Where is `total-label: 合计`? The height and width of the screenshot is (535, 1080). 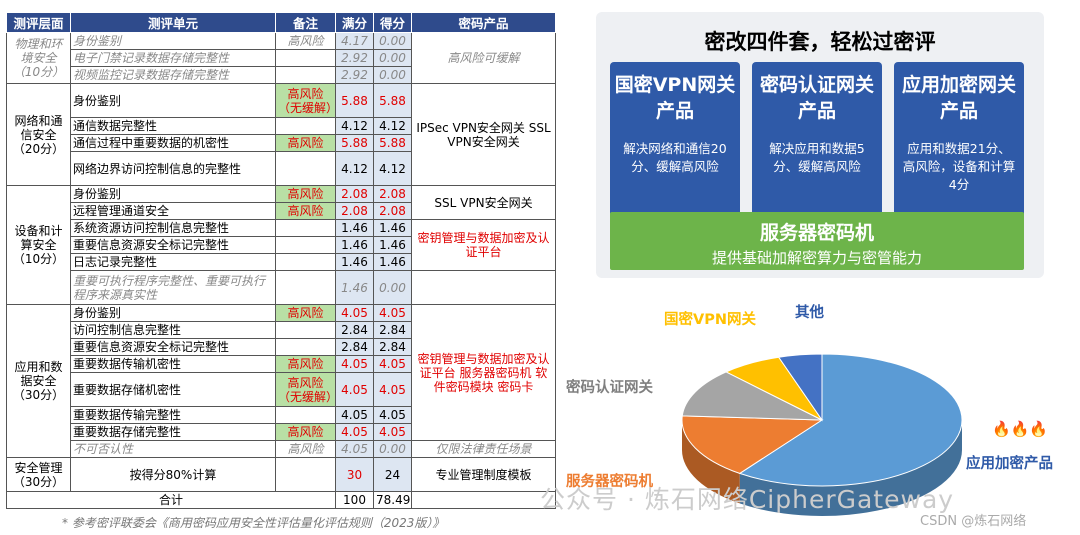 total-label: 合计 is located at coordinates (171, 500).